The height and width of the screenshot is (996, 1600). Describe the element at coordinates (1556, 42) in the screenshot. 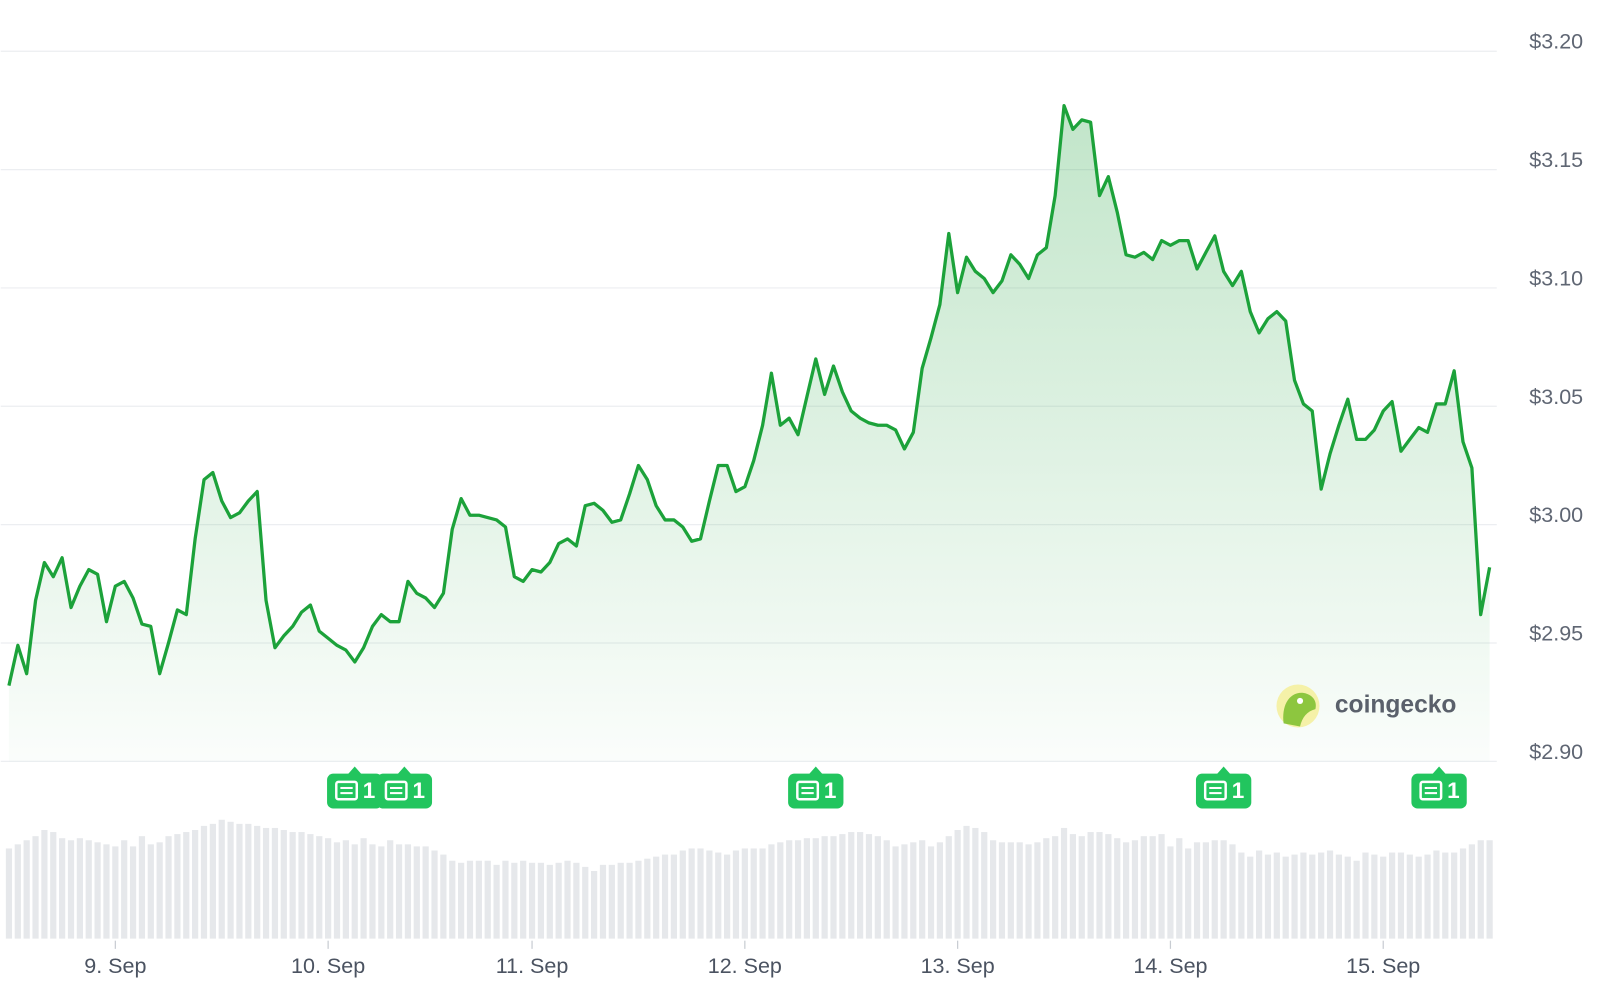

I see `y-tick-label: $3.20` at that location.